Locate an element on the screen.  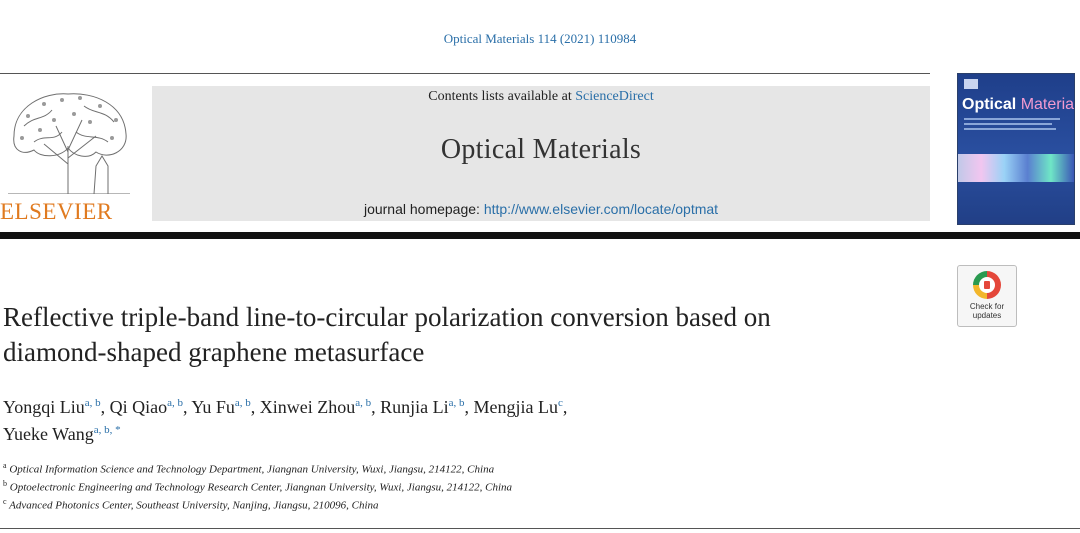
elsevier-tree-icon is located at coordinates (69, 143).